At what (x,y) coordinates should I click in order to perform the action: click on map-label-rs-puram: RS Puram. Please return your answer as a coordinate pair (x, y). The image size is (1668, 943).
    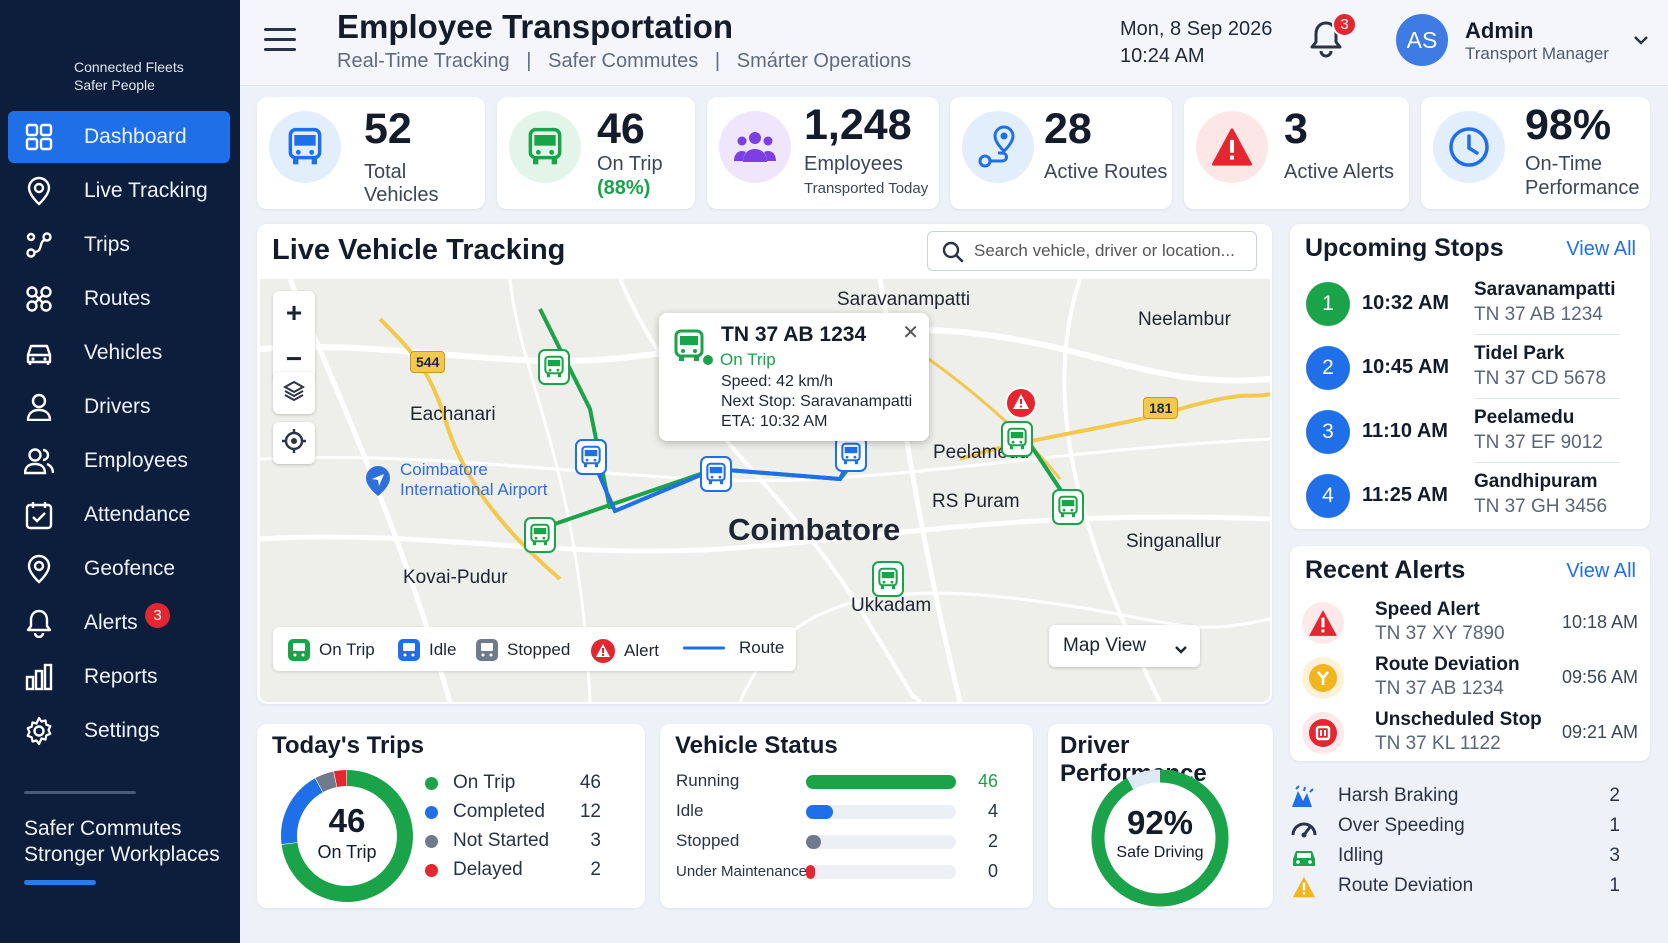
    Looking at the image, I should click on (976, 501).